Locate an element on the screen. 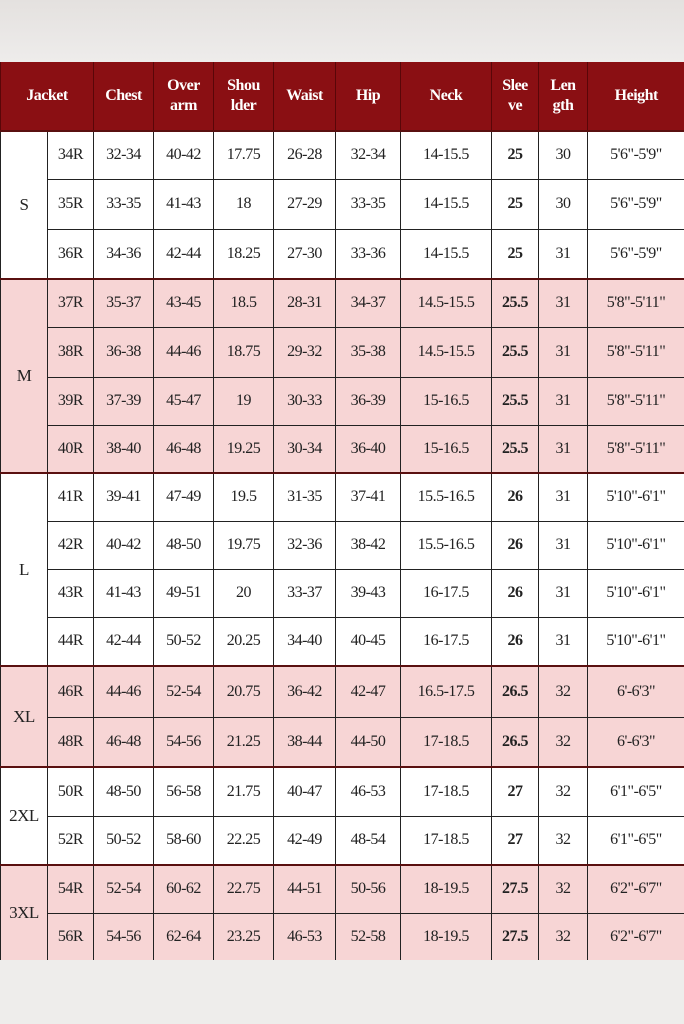 The width and height of the screenshot is (684, 1024). table-cell: 28-31 is located at coordinates (304, 303).